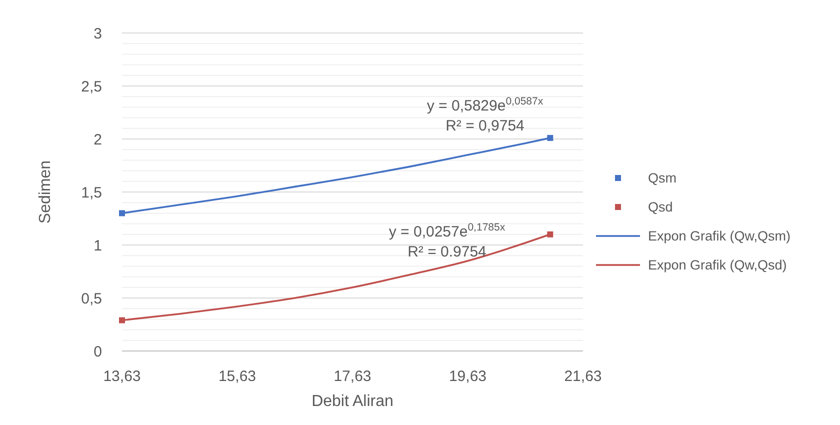 The width and height of the screenshot is (840, 425). What do you see at coordinates (91, 299) in the screenshot?
I see `y-tick-label: 0,5` at bounding box center [91, 299].